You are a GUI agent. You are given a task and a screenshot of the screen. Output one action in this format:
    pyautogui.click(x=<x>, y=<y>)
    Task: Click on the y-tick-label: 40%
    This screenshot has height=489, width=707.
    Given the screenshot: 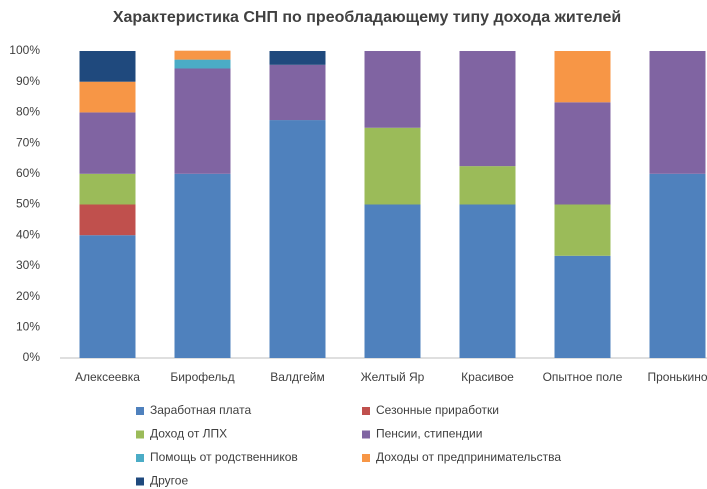 What is the action you would take?
    pyautogui.click(x=28, y=234)
    